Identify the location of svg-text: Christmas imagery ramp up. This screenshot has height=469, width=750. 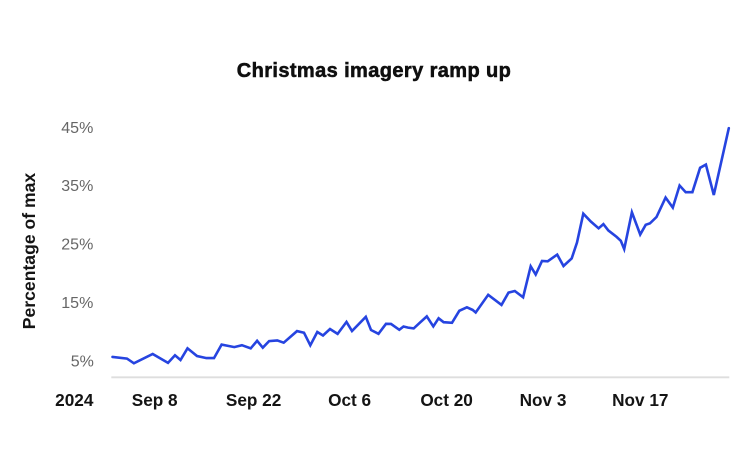
(374, 71).